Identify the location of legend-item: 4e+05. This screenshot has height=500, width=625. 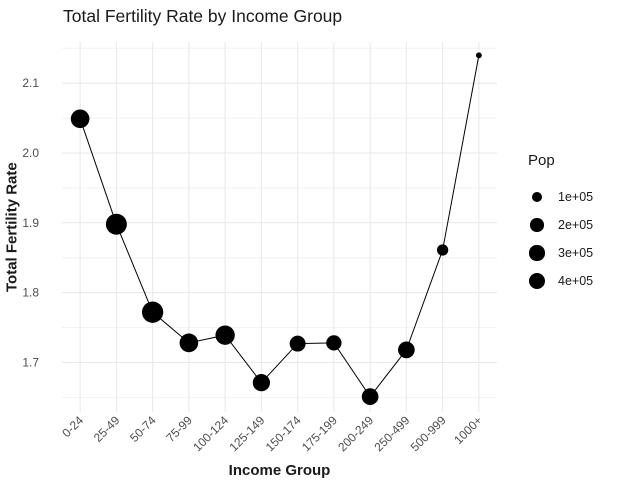
(571, 281).